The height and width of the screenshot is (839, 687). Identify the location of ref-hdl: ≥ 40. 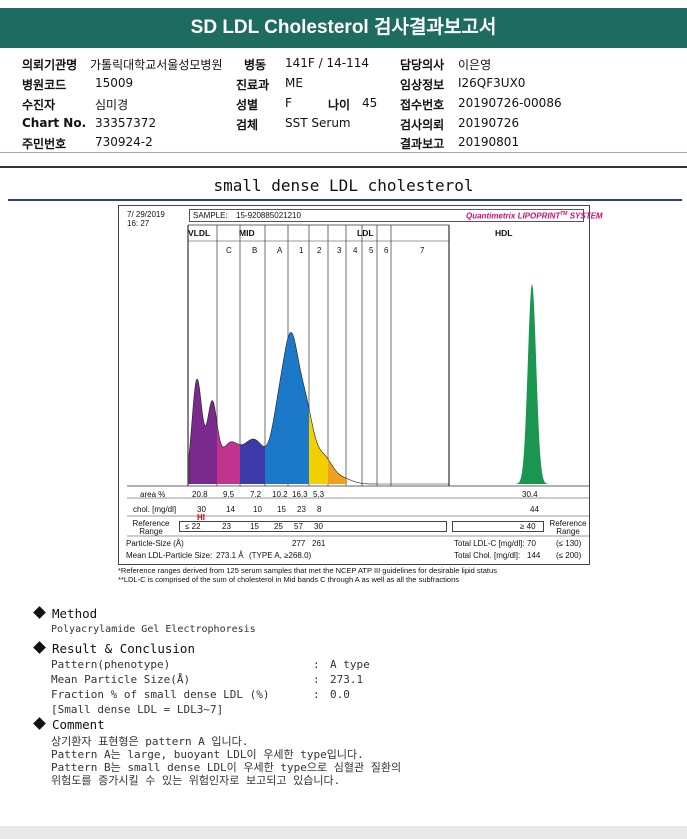
(528, 526).